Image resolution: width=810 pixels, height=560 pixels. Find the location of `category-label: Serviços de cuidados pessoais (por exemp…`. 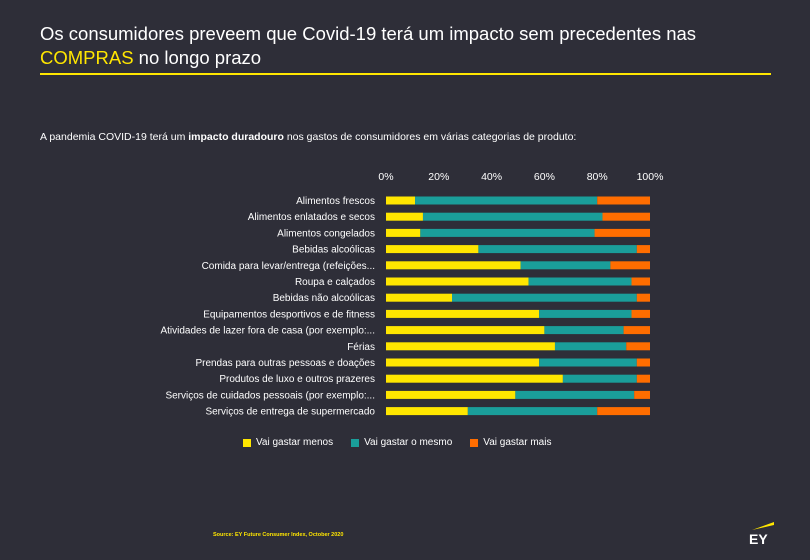

category-label: Serviços de cuidados pessoais (por exemp… is located at coordinates (270, 395).